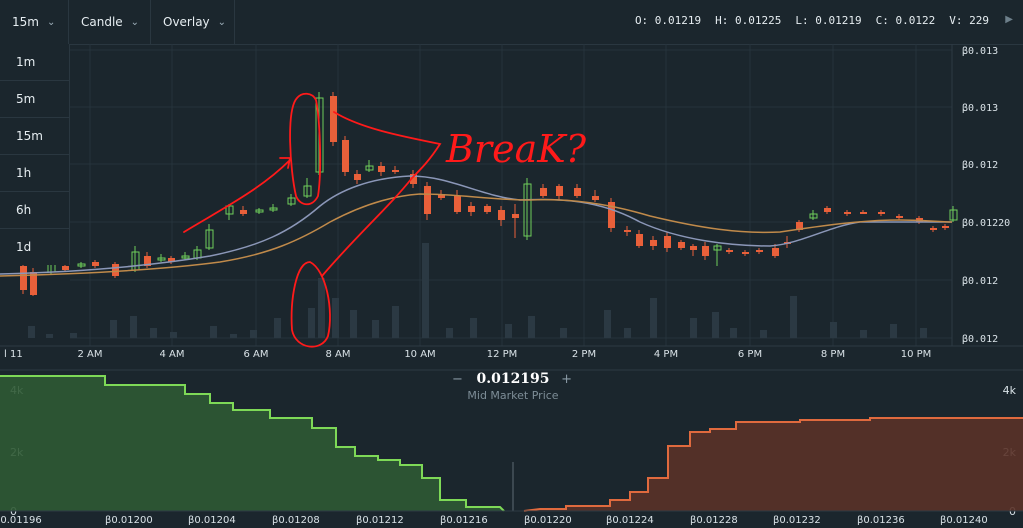  I want to click on interval-label: 15m, so click(25, 22).